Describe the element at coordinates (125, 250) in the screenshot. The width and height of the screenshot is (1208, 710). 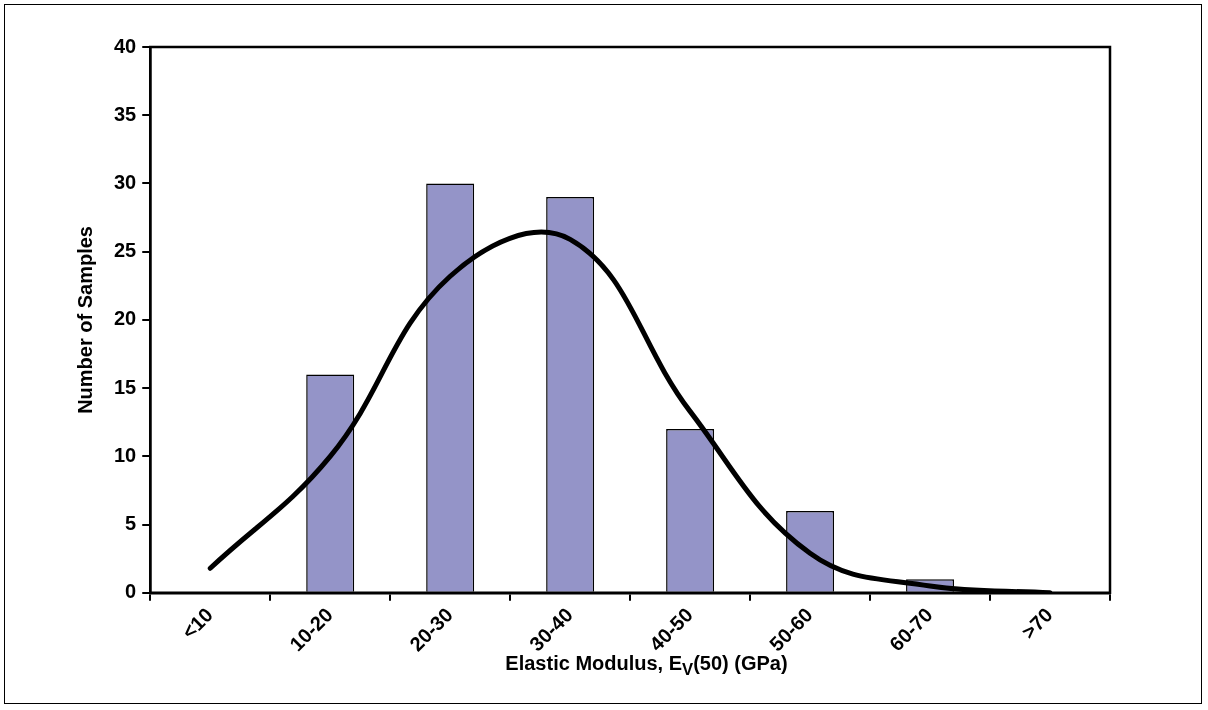
I see `y-tick-label: 25` at that location.